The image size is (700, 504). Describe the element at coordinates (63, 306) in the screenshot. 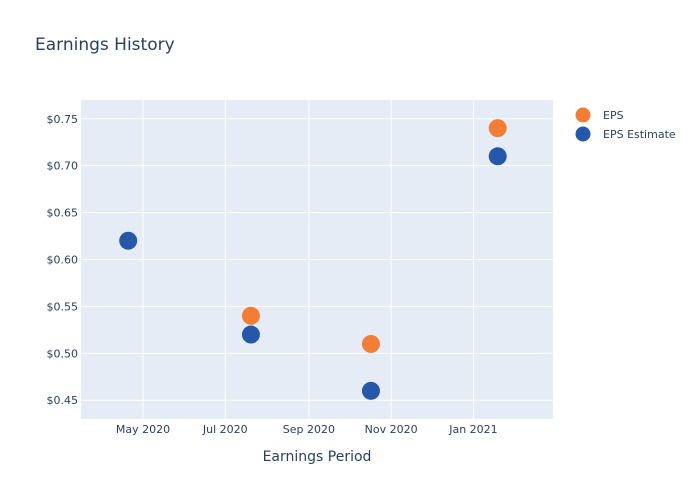

I see `y-tick-label: $0.55` at that location.